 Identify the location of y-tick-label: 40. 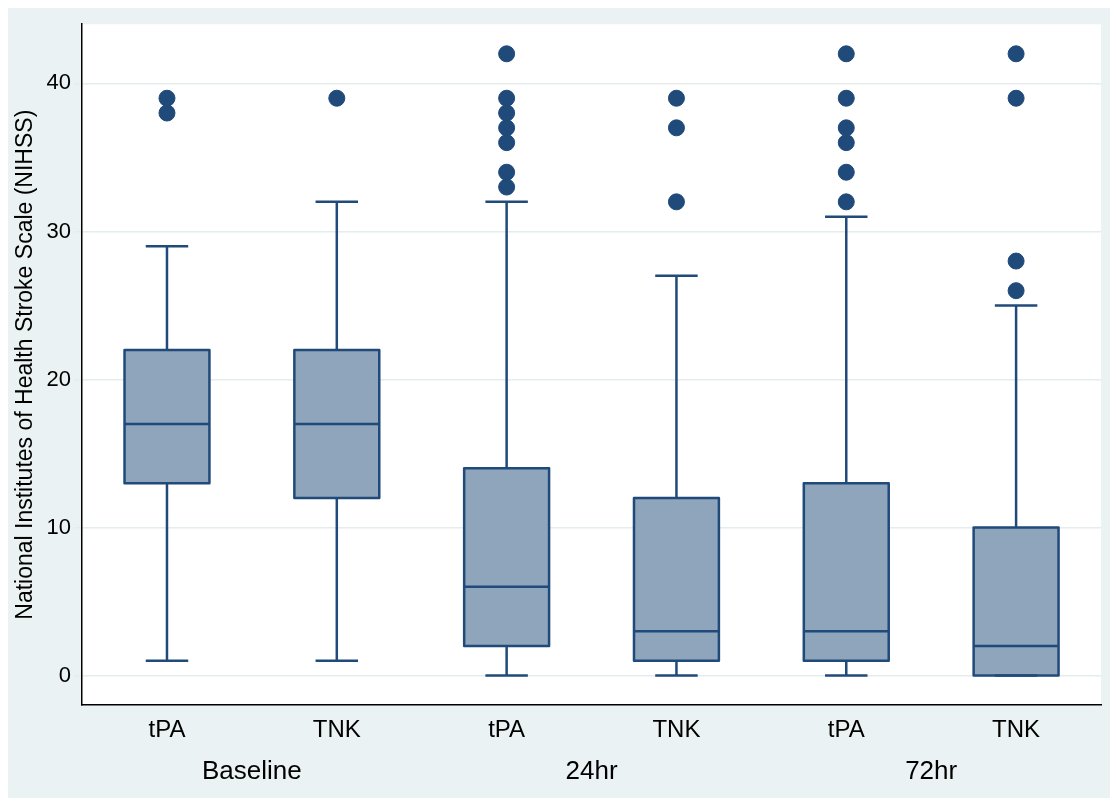
(59, 82).